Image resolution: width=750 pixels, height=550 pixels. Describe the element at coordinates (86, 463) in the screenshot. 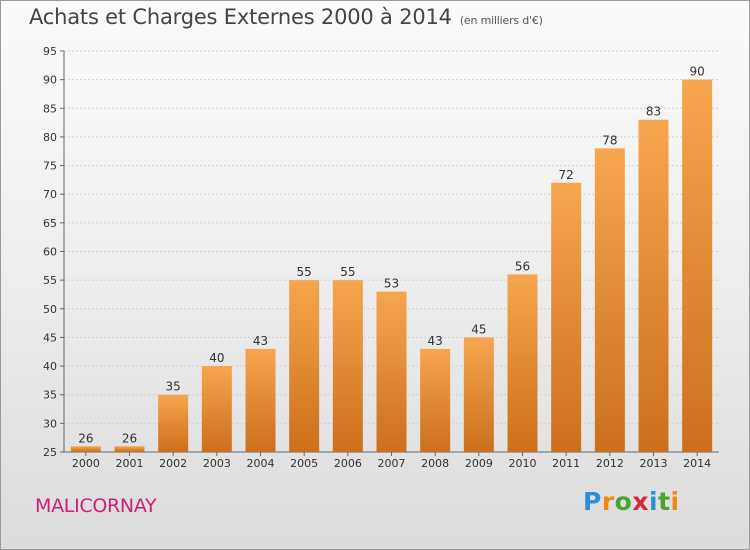

I see `x-tick-label: 2000` at that location.